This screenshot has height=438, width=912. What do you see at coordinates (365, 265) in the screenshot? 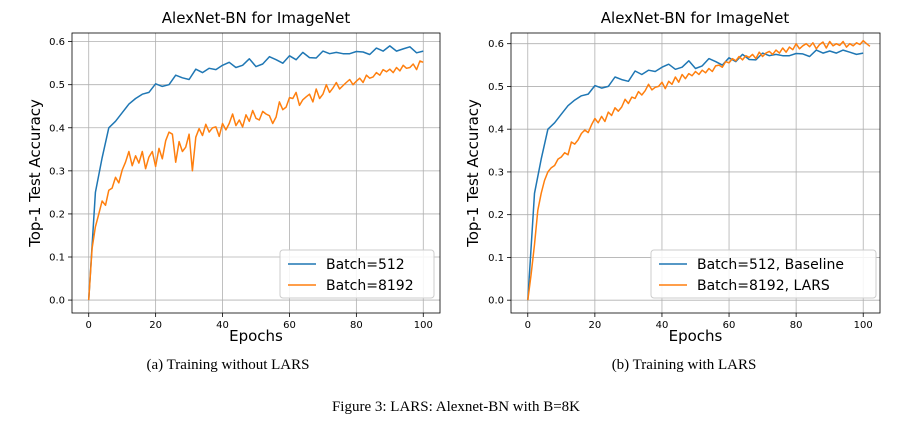
I see `legend-label-1: Batch=512` at bounding box center [365, 265].